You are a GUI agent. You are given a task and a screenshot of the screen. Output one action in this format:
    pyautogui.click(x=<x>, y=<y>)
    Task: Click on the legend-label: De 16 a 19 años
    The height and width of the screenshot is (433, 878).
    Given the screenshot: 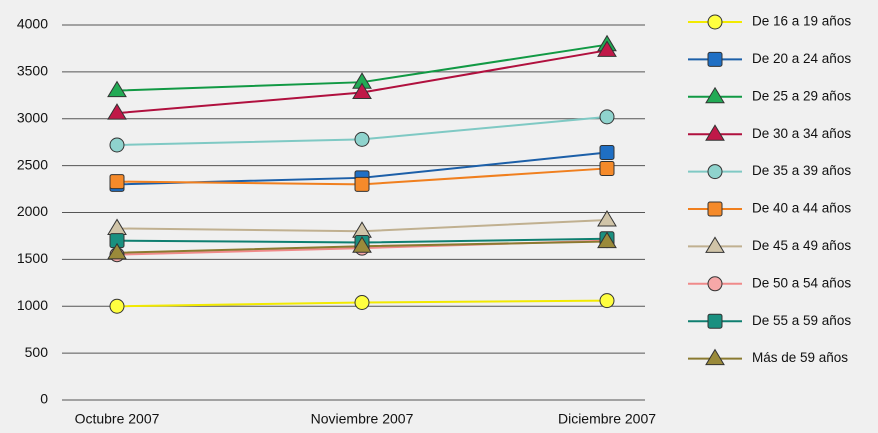 What is the action you would take?
    pyautogui.click(x=801, y=21)
    